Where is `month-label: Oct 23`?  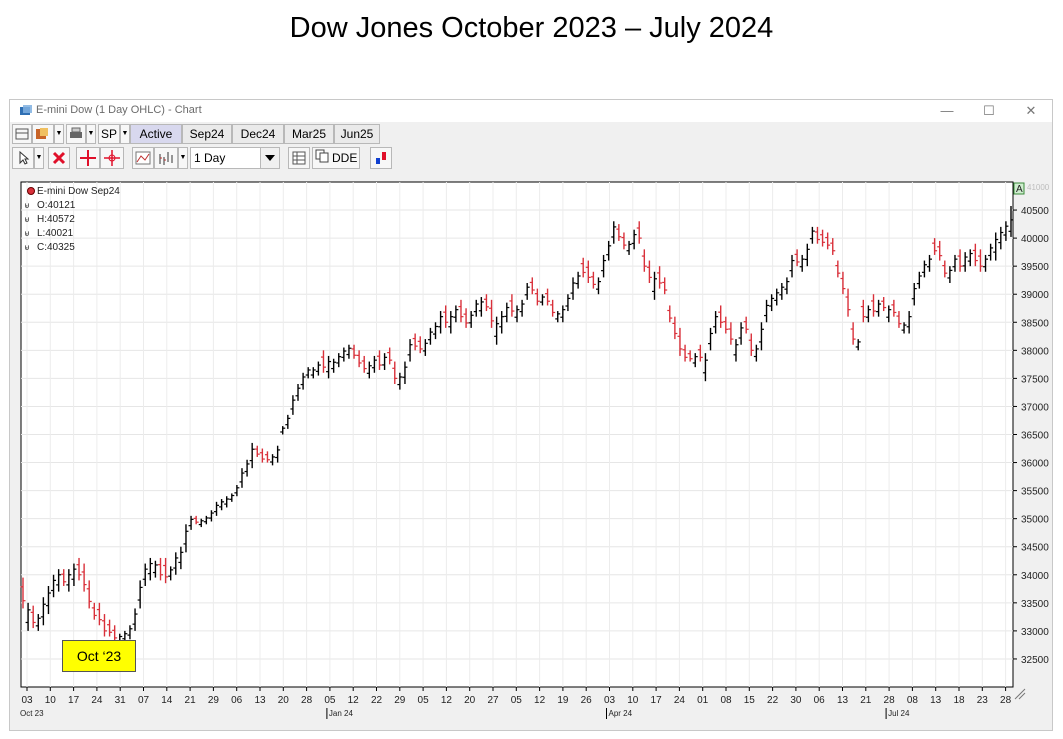 month-label: Oct 23 is located at coordinates (32, 713).